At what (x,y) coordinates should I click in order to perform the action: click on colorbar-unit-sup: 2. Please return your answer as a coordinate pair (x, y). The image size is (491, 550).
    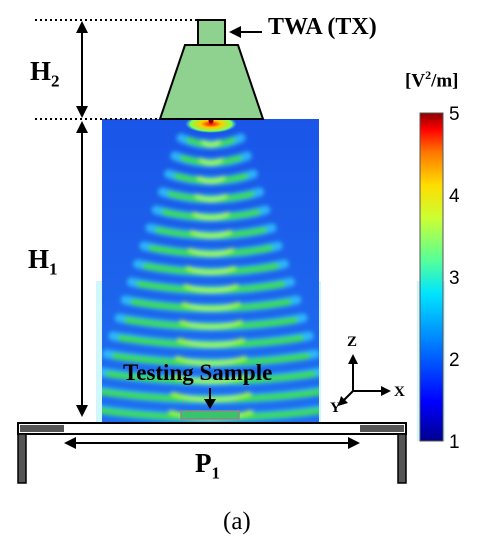
    Looking at the image, I should click on (428, 75).